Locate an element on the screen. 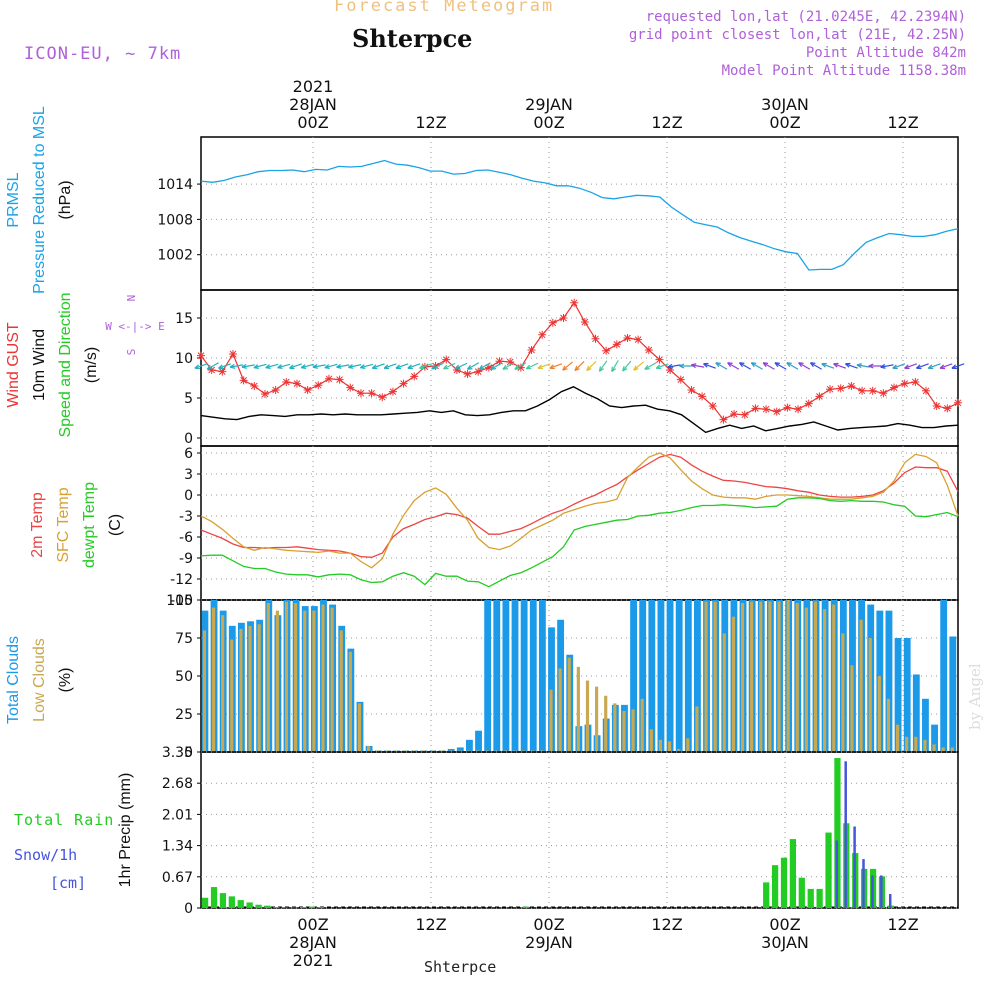 The height and width of the screenshot is (1000, 1000). bottom-hour-label-0: 00Z is located at coordinates (312, 924).